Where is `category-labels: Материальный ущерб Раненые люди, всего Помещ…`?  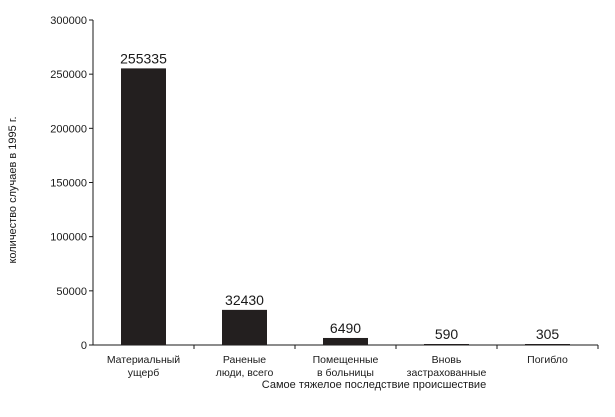 category-labels: Материальный ущерб Раненые люди, всего Помещ… is located at coordinates (337, 366).